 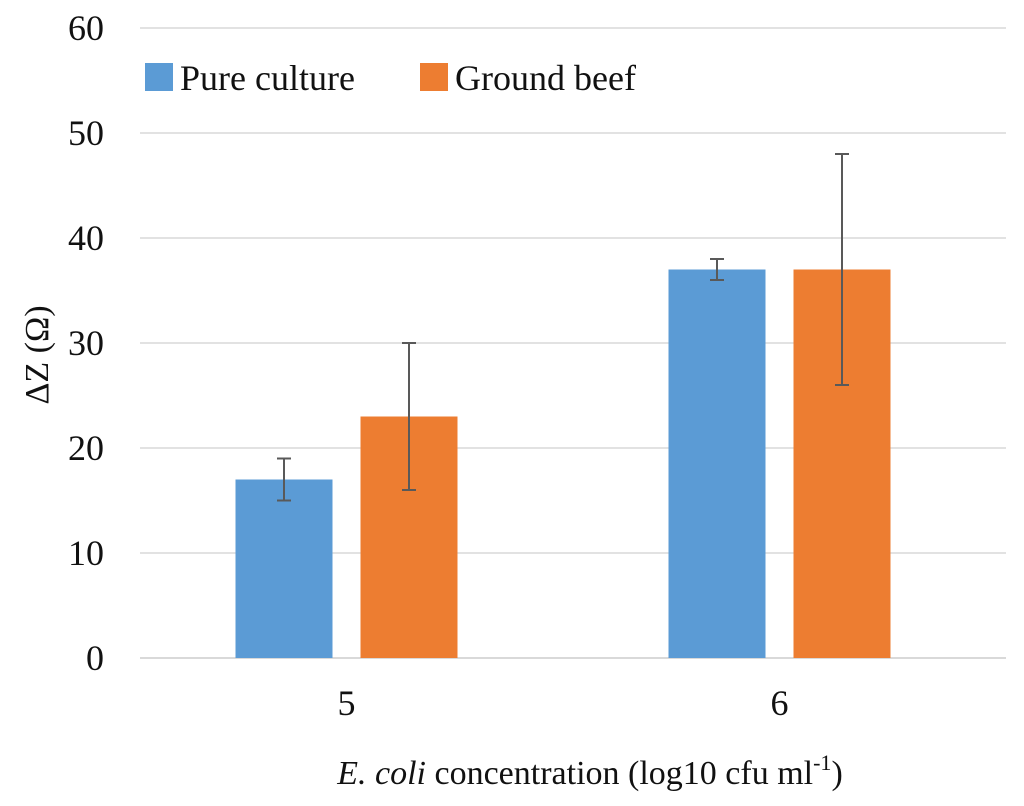 I want to click on y-tick-label: 20, so click(x=86, y=448).